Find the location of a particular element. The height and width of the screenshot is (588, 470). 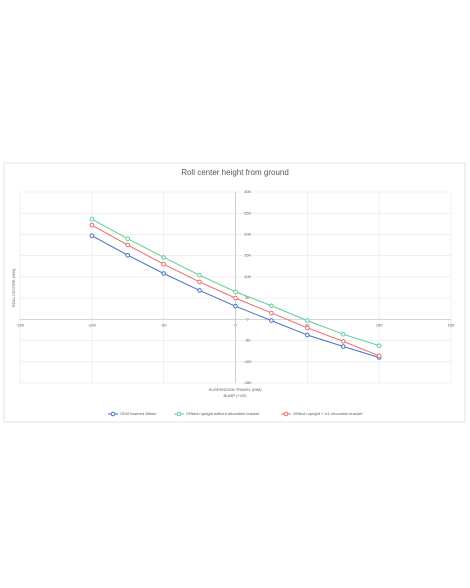

y-tick-label: 300 is located at coordinates (247, 191).